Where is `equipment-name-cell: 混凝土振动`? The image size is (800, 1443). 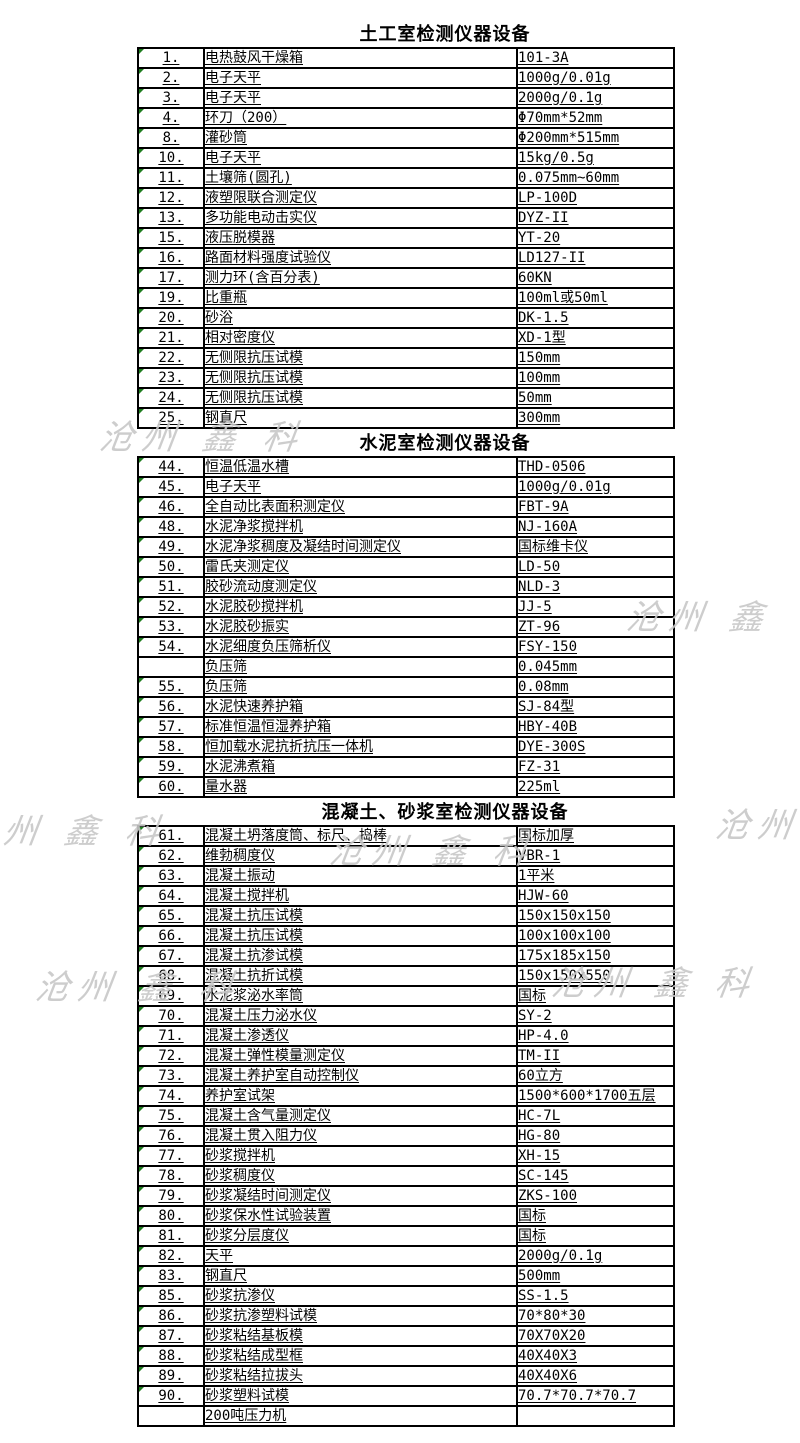
equipment-name-cell: 混凝土振动 is located at coordinates (360, 876).